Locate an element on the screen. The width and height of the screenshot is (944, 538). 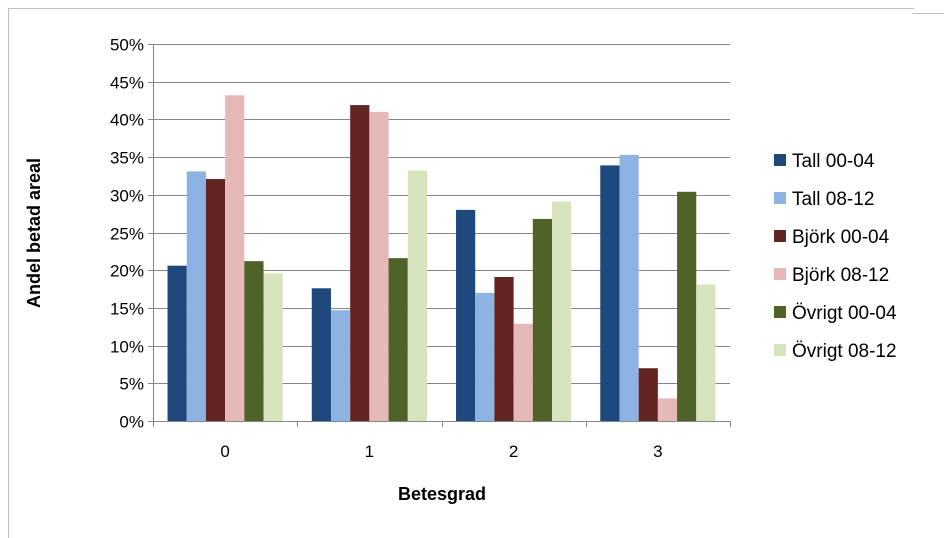
y-tick-label: 0% is located at coordinates (131, 422).